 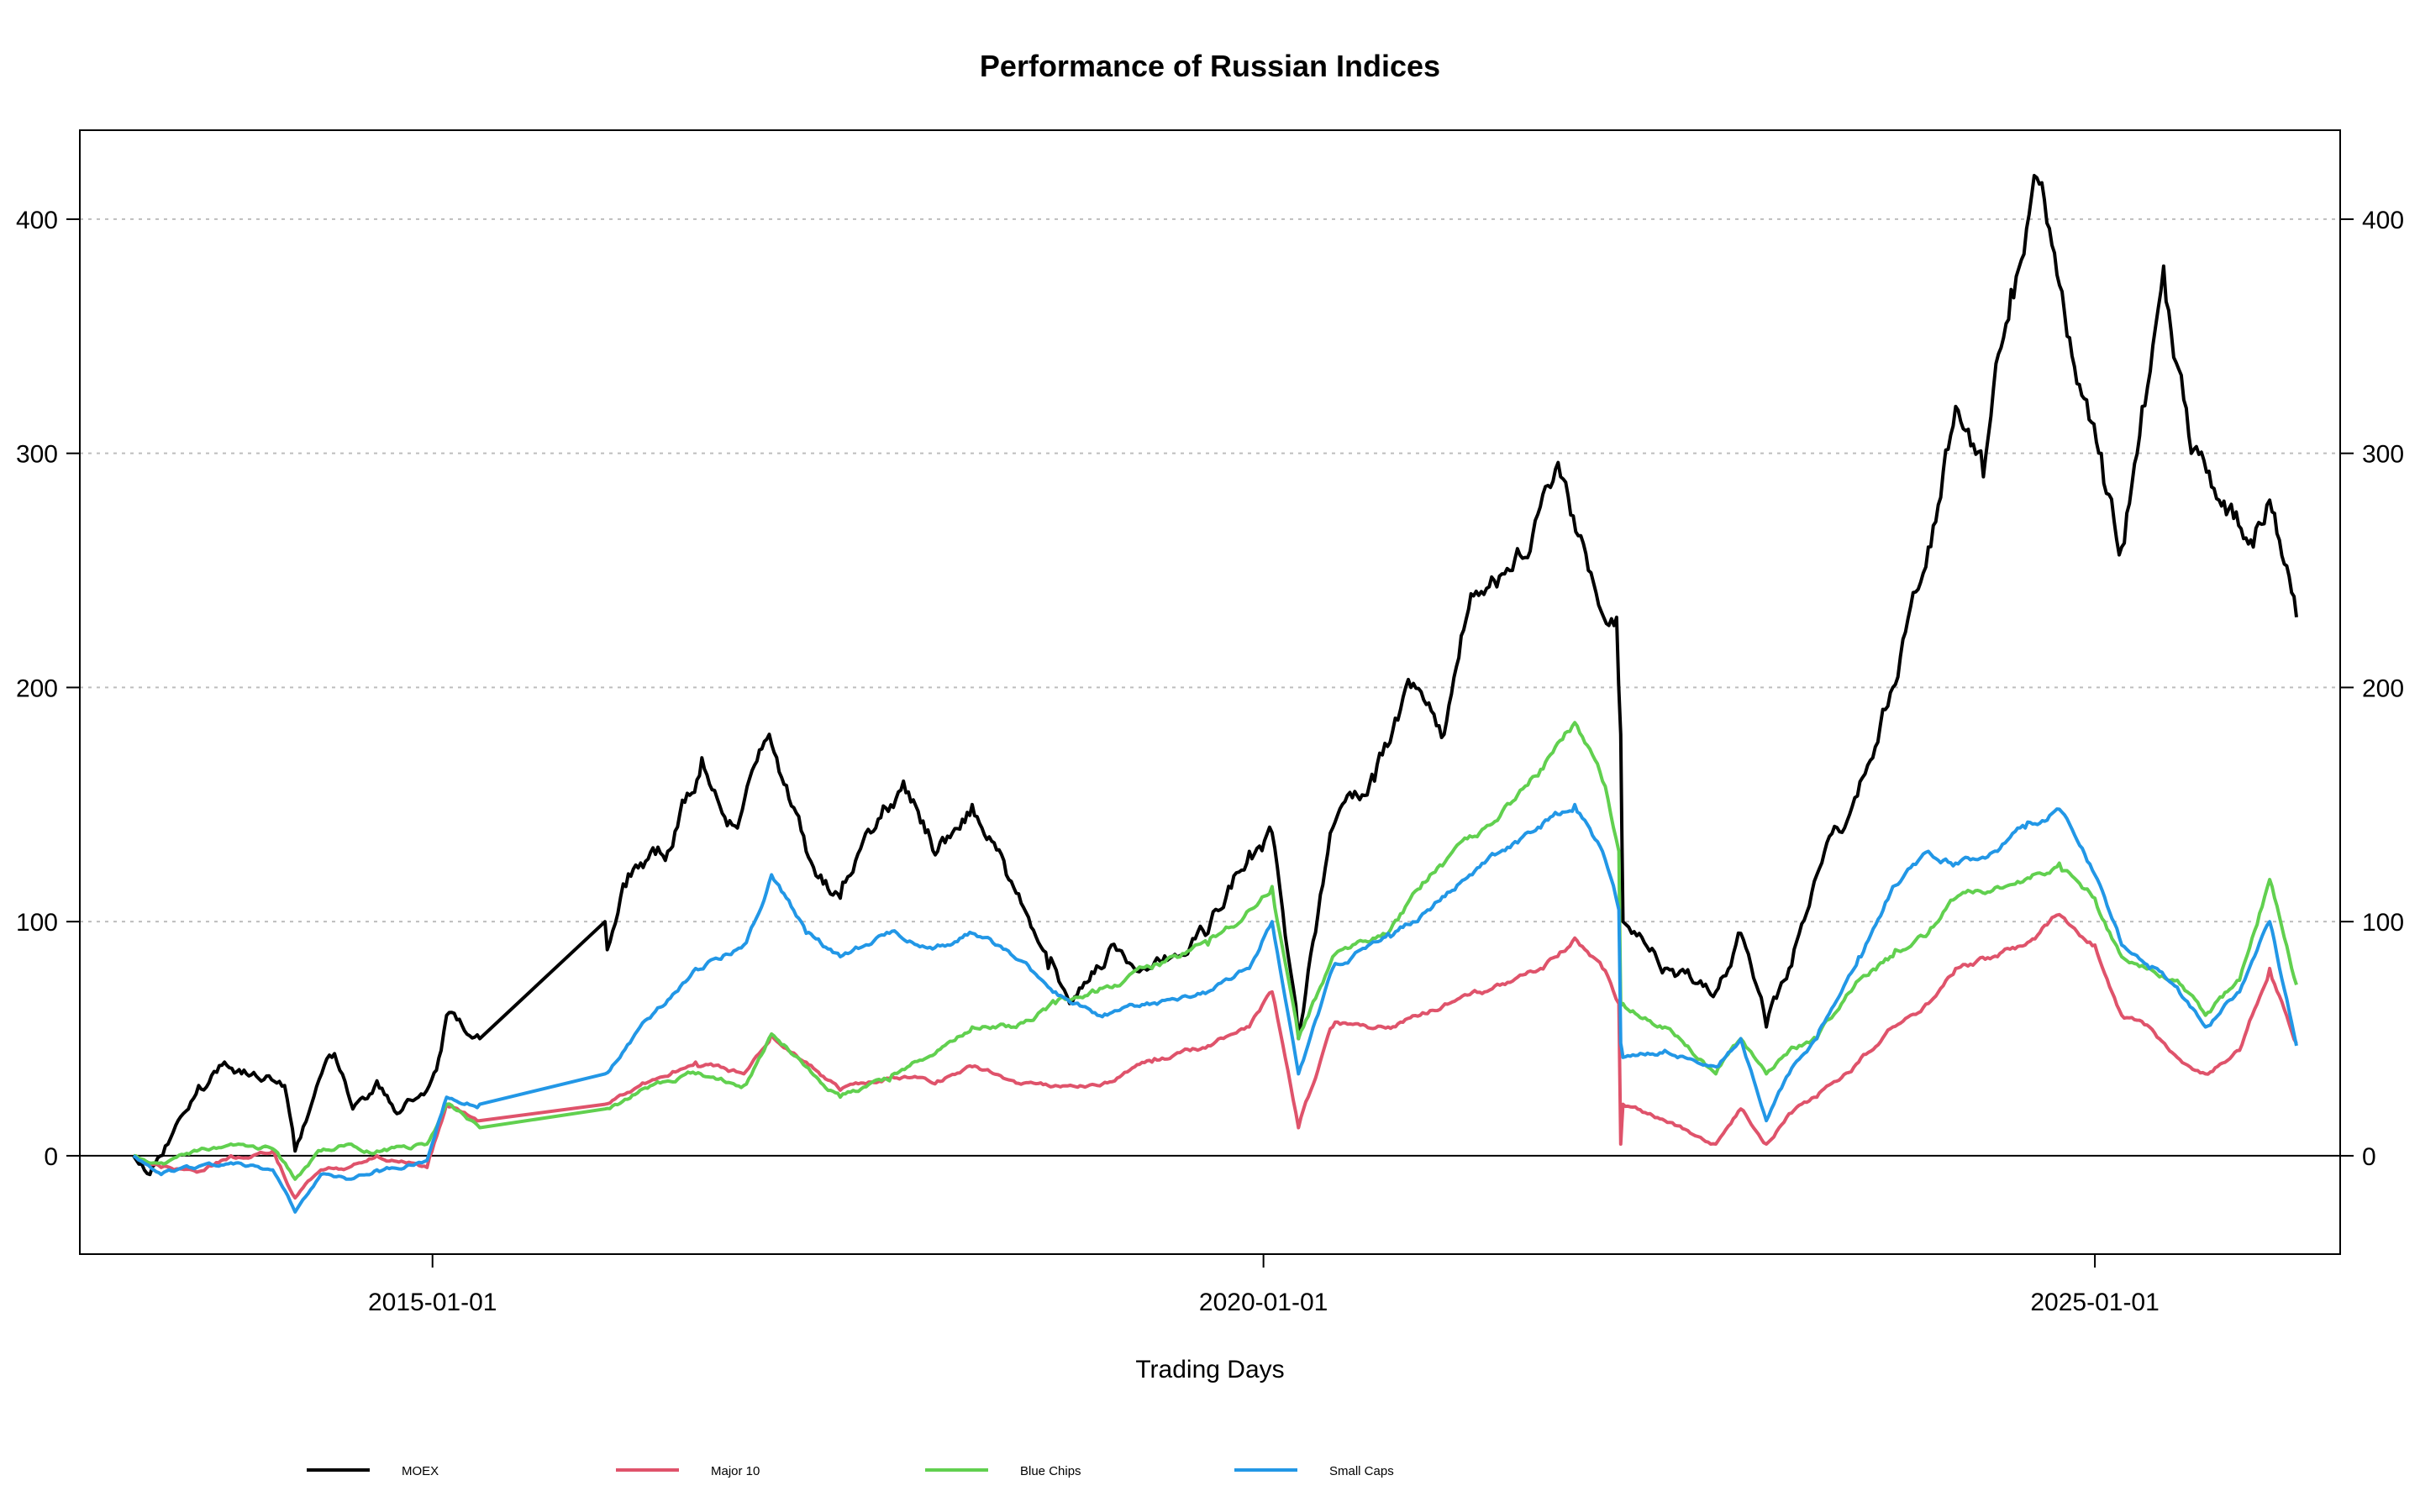 I want to click on y-tick-label-right-0: 0, so click(x=2369, y=1157).